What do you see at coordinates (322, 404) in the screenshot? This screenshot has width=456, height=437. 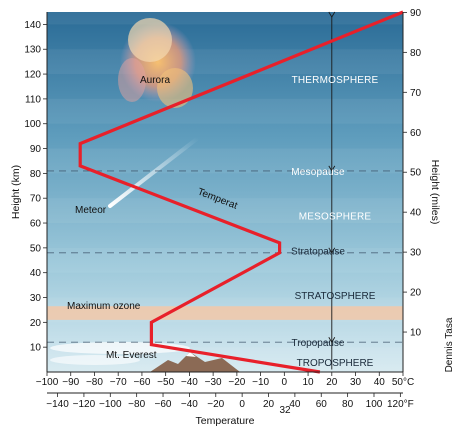 I see `fahrenheit-tick-label: 60` at bounding box center [322, 404].